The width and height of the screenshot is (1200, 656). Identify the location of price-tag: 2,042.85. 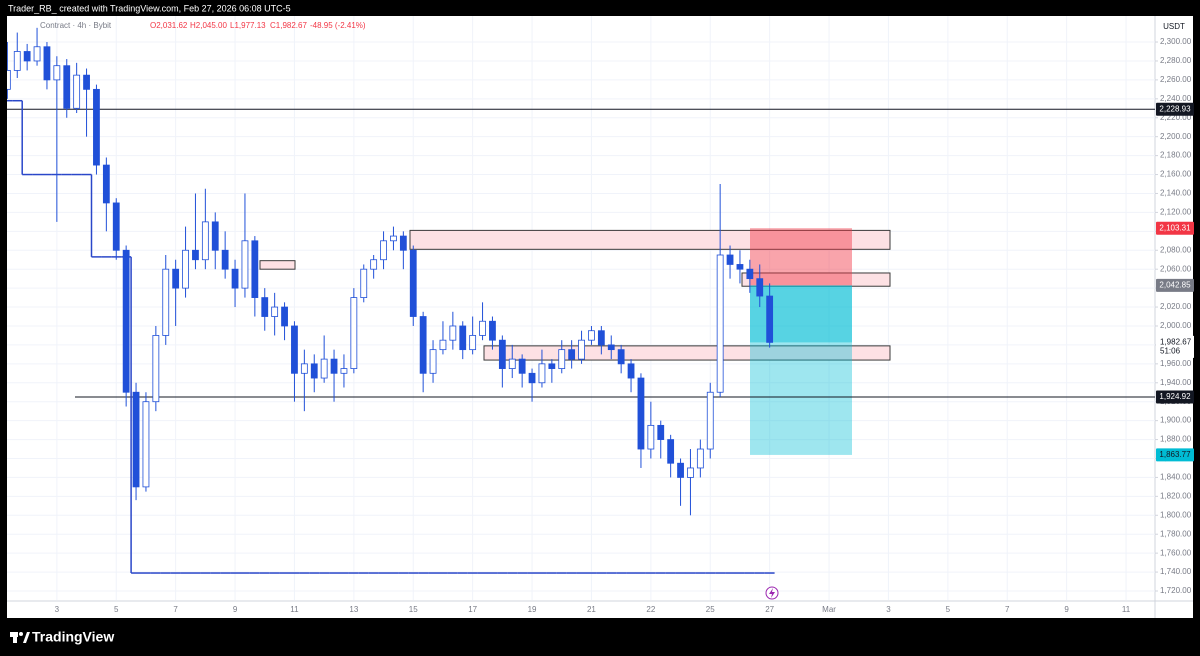
(1175, 285).